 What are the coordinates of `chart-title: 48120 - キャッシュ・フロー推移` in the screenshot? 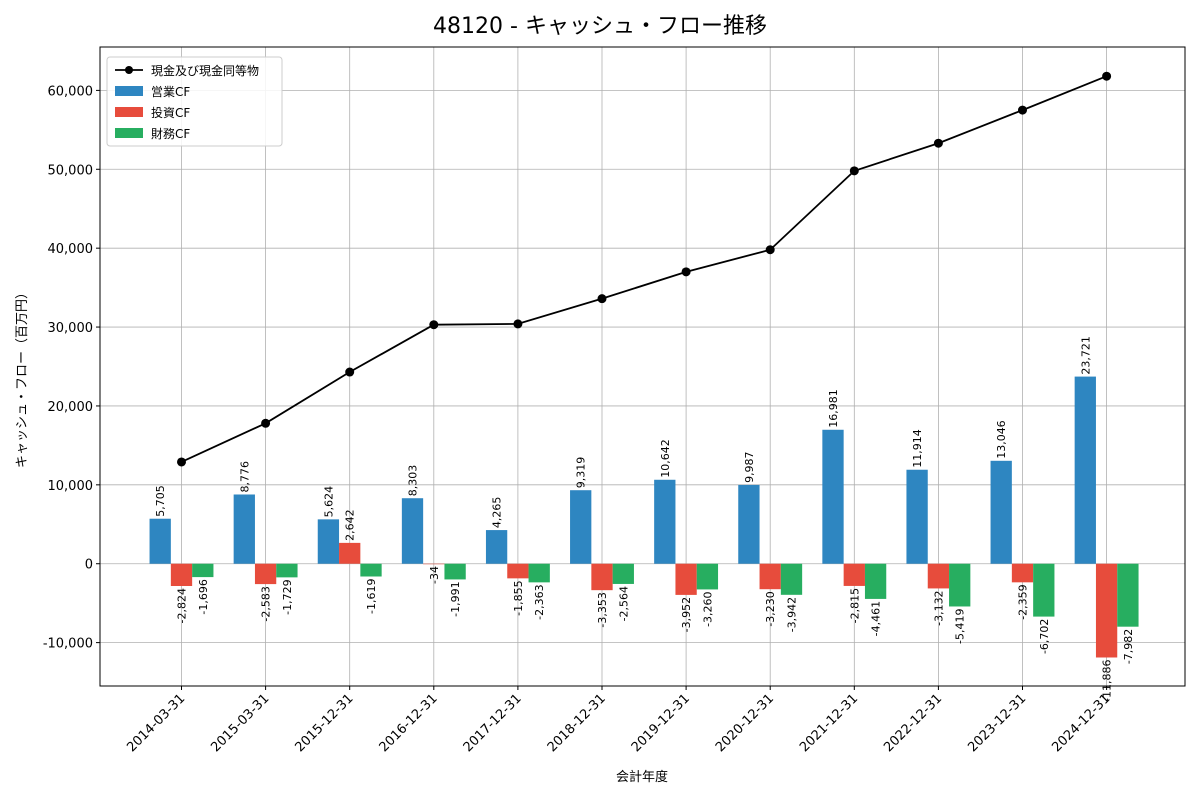 It's located at (600, 26).